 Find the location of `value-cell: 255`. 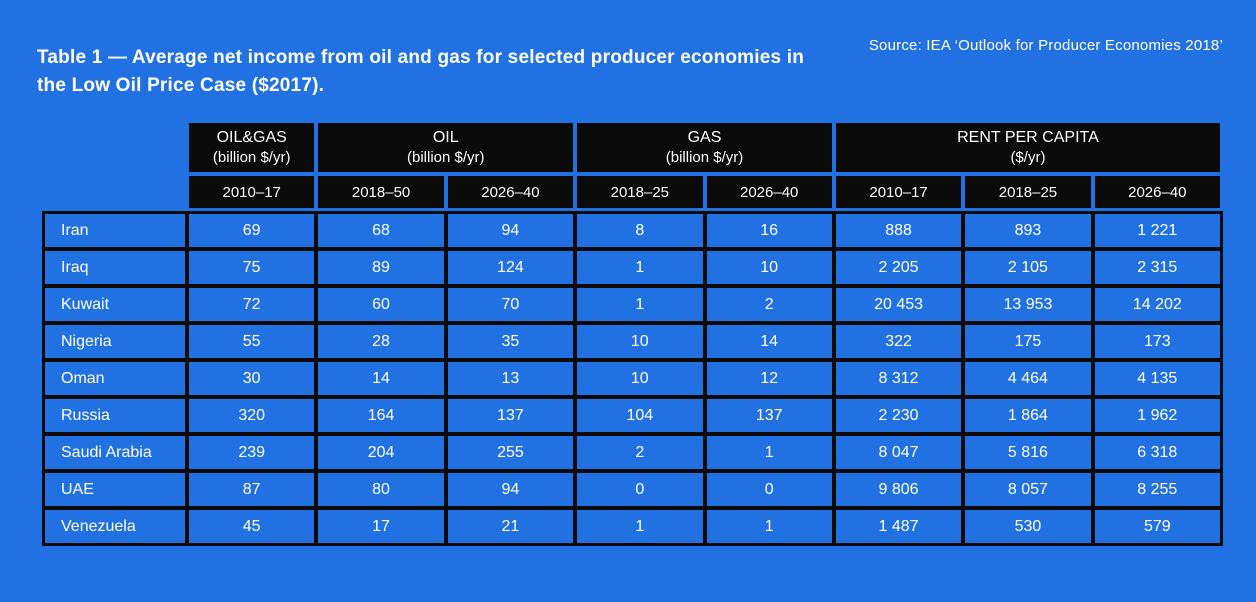

value-cell: 255 is located at coordinates (510, 452).